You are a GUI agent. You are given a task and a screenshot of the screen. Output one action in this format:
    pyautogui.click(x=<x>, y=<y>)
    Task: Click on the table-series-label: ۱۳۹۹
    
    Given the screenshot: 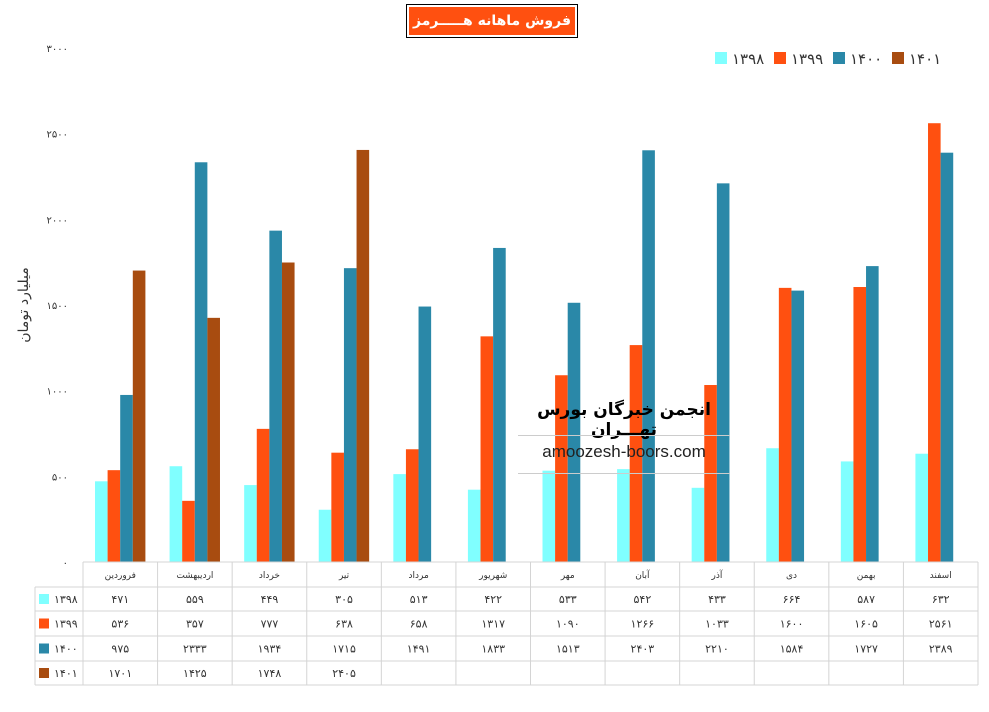 What is the action you would take?
    pyautogui.click(x=66, y=624)
    